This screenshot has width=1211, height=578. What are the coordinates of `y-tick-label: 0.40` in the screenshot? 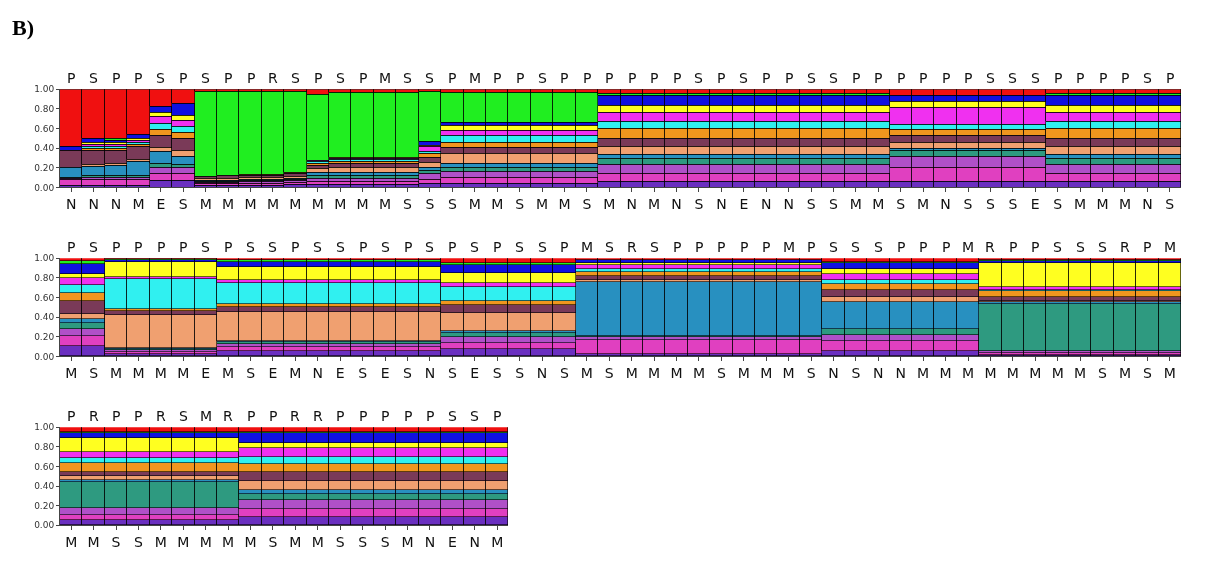 It's located at (44, 486).